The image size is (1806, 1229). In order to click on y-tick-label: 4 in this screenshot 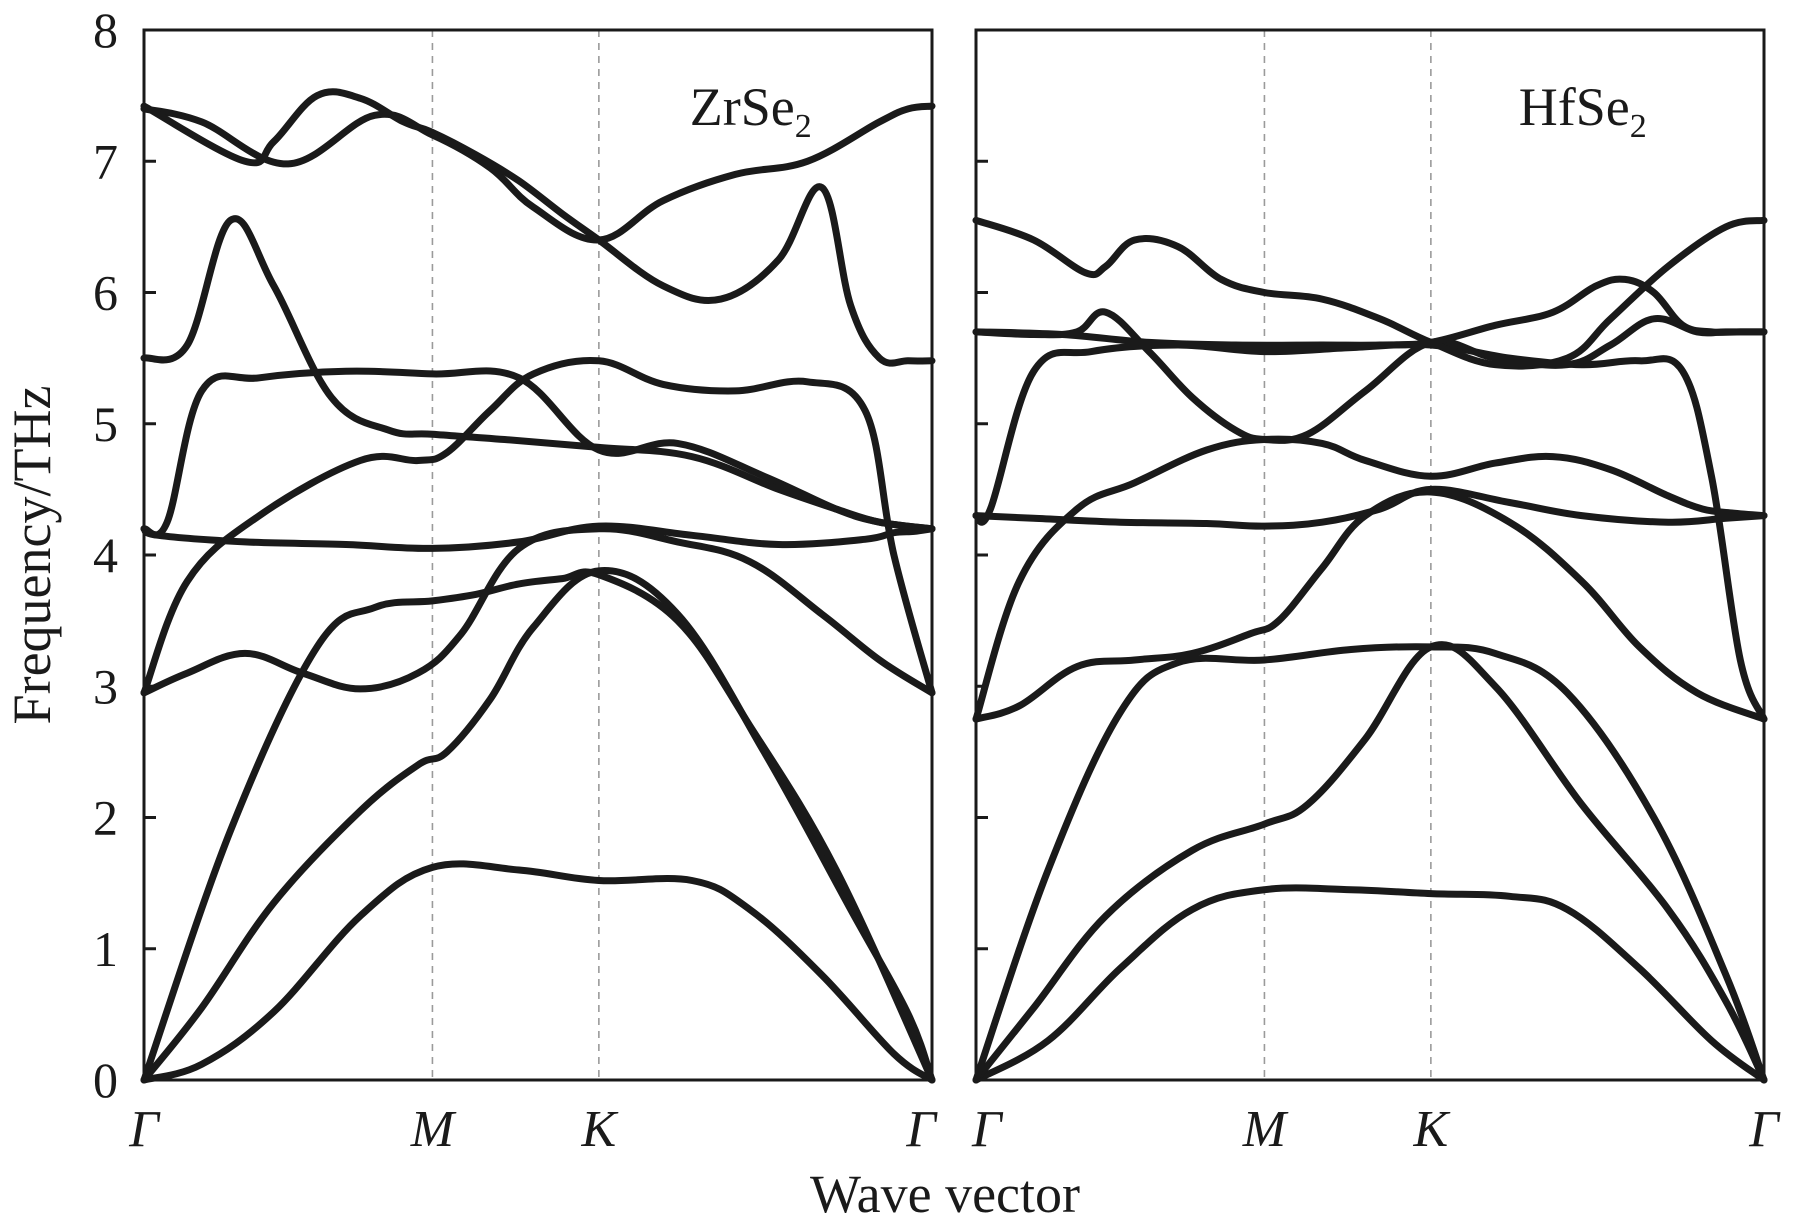, I will do `click(105, 555)`.